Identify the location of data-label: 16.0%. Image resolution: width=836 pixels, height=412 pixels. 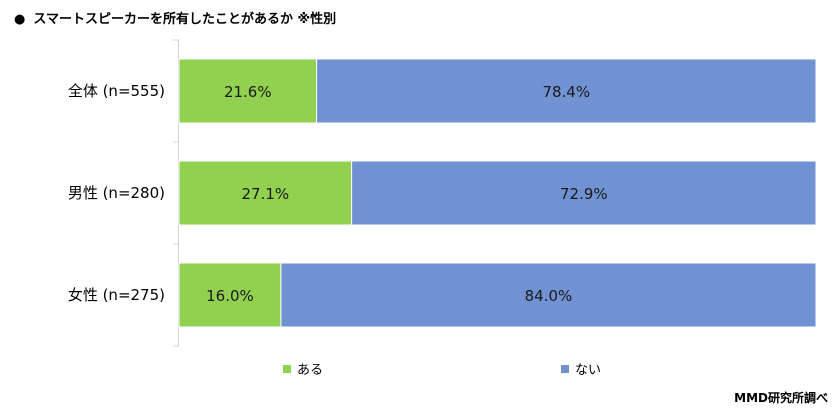
(230, 296).